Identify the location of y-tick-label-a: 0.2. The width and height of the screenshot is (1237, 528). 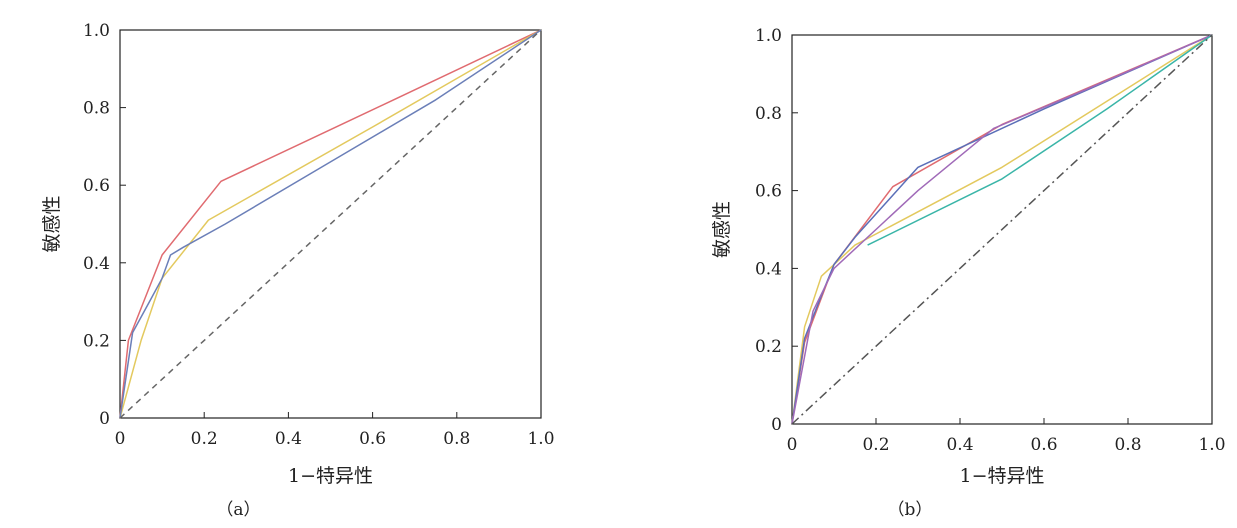
(96, 341).